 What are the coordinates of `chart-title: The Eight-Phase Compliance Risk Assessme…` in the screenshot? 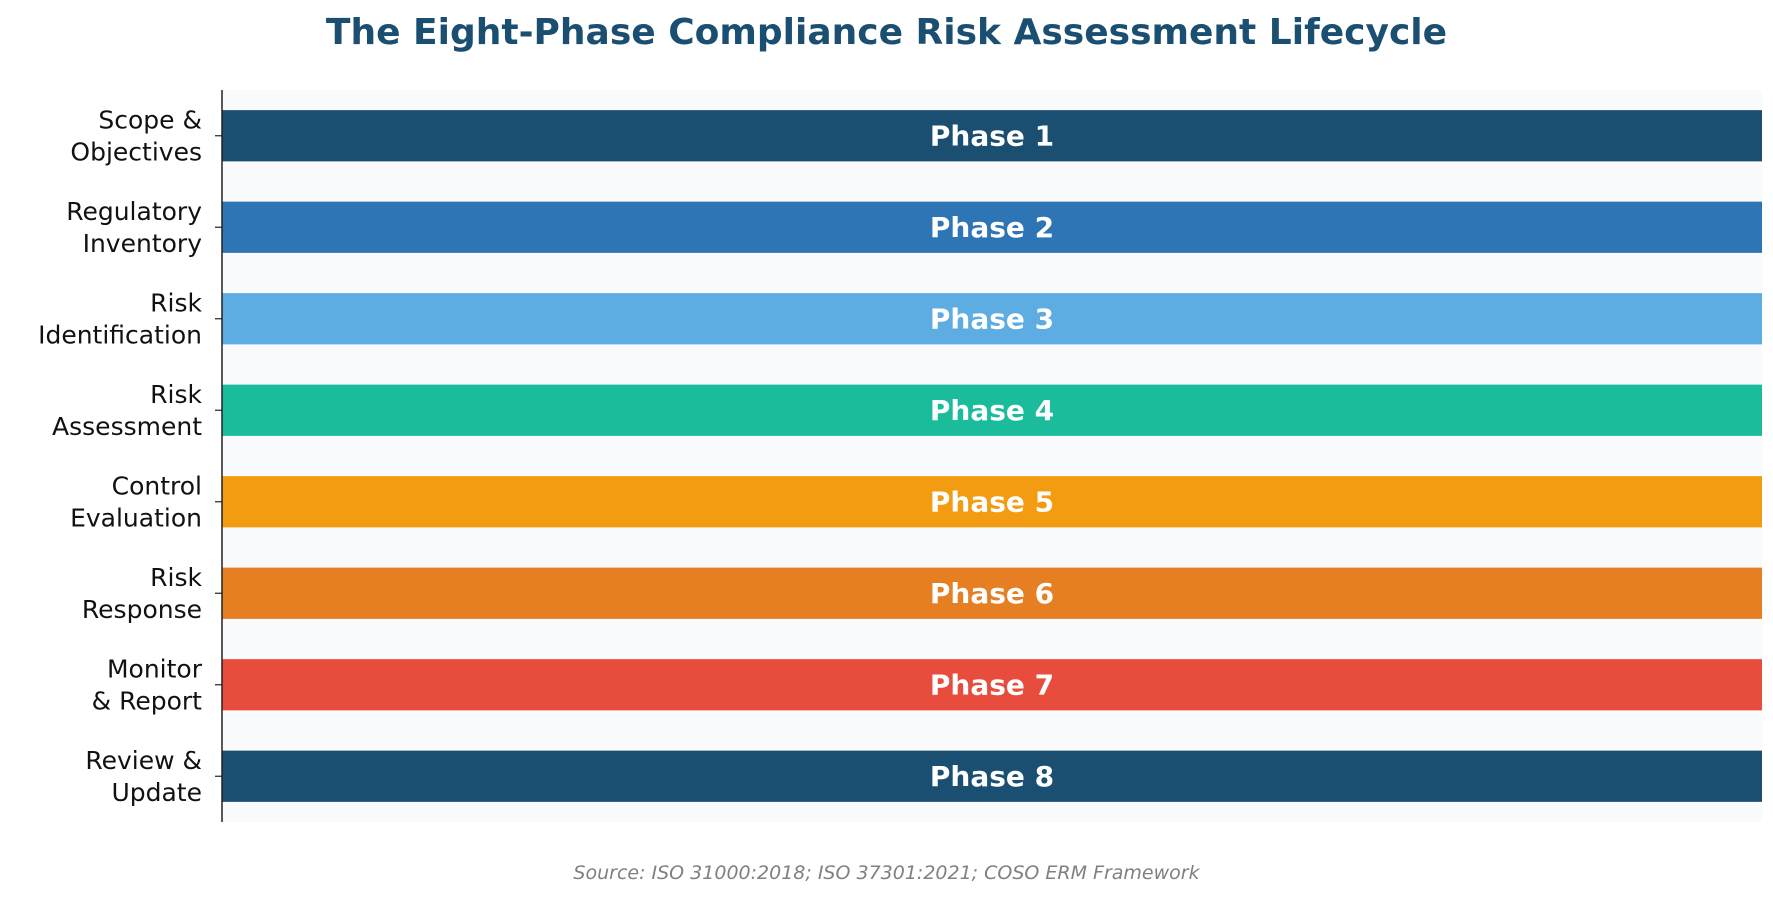 It's located at (886, 32).